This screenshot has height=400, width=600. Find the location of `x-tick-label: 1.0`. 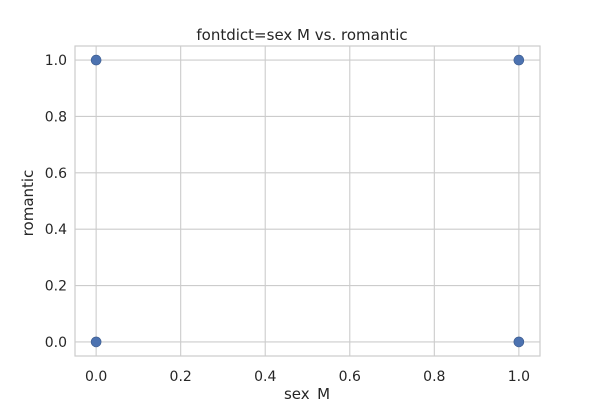

x-tick-label: 1.0 is located at coordinates (519, 377).